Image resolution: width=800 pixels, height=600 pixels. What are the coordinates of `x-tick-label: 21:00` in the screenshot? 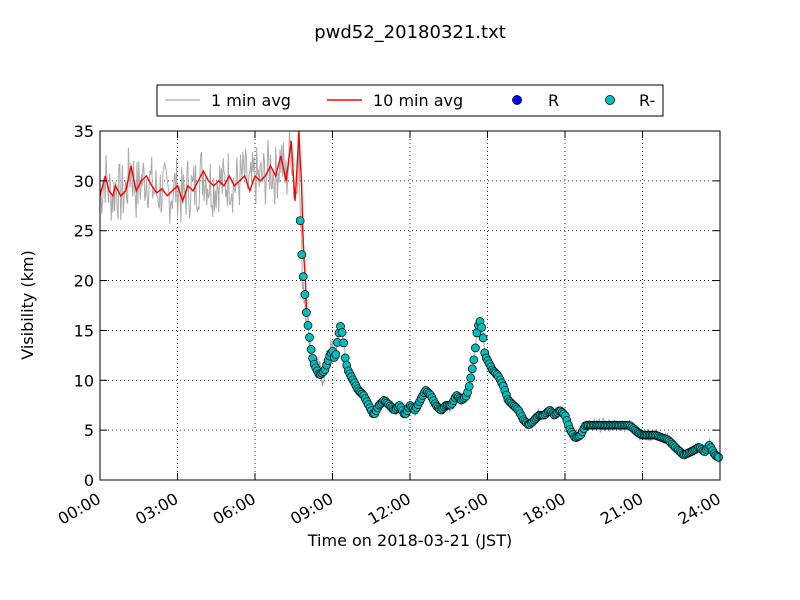 It's located at (621, 509).